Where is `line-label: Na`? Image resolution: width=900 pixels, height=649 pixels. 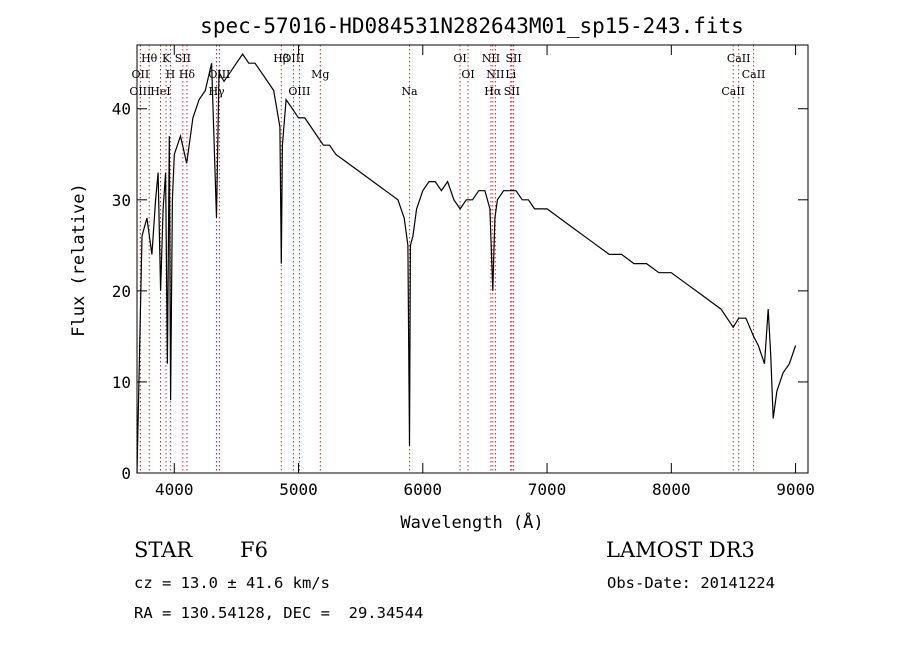 line-label: Na is located at coordinates (409, 91).